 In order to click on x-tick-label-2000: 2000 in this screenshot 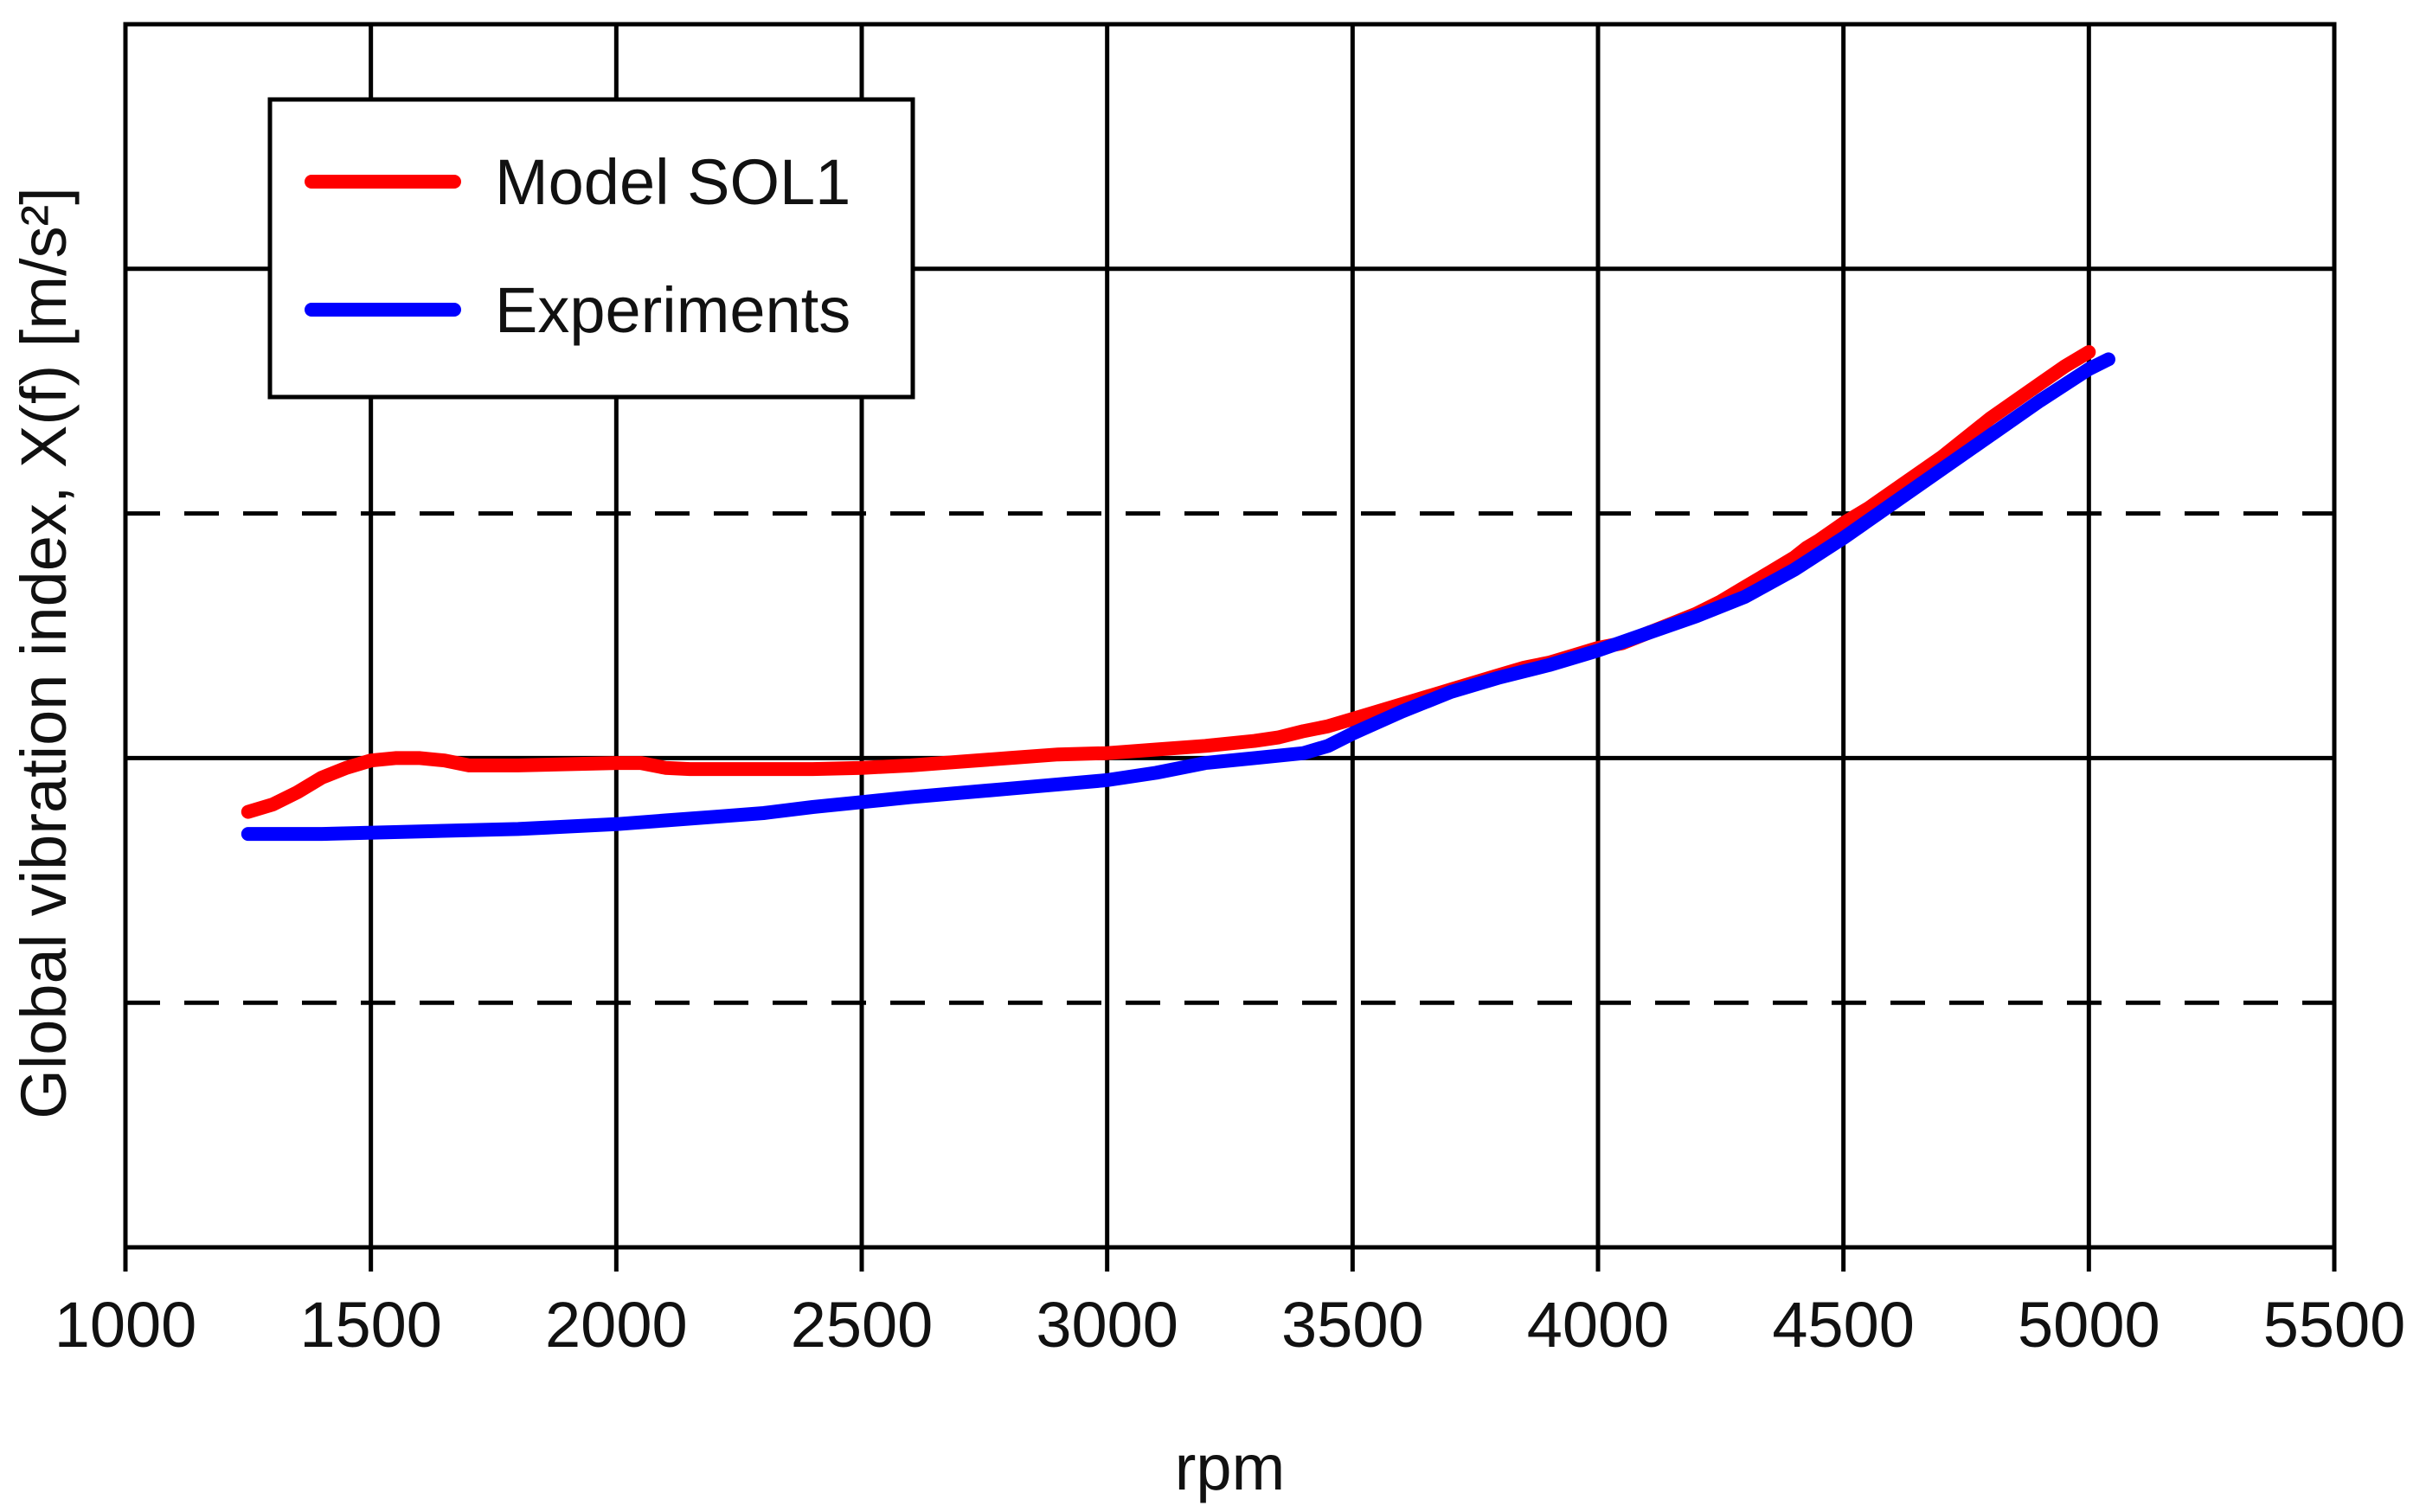, I will do `click(617, 1325)`.